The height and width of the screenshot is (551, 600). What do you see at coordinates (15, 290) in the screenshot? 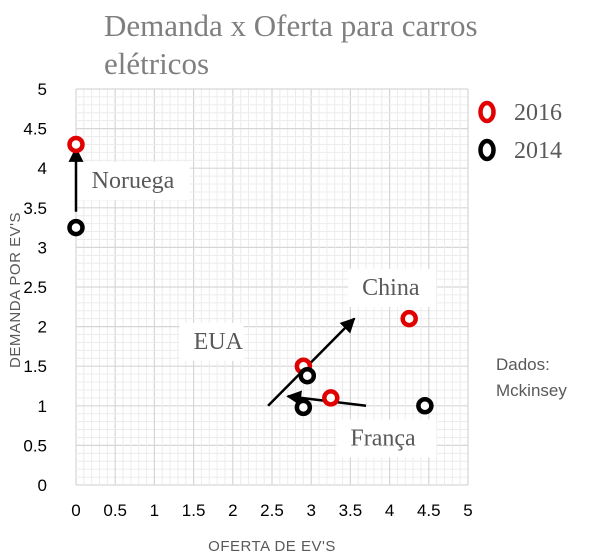
I see `y-axis-label: DEMANDA POR EV'S` at bounding box center [15, 290].